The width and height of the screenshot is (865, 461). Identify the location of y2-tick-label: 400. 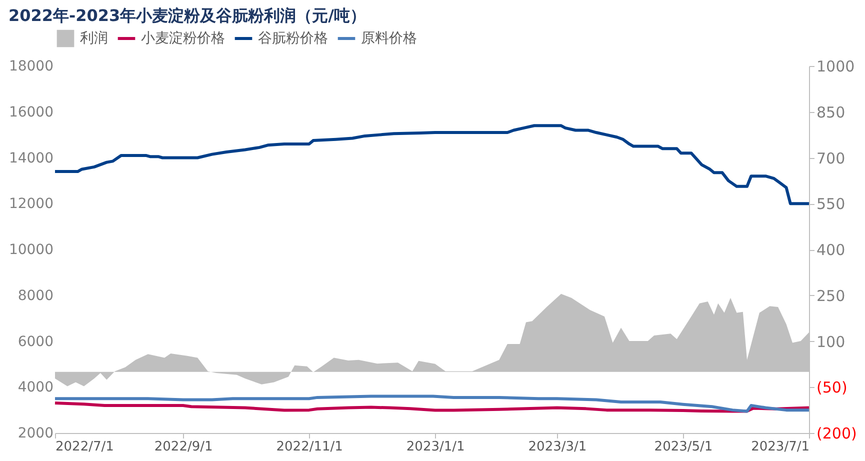
(831, 250).